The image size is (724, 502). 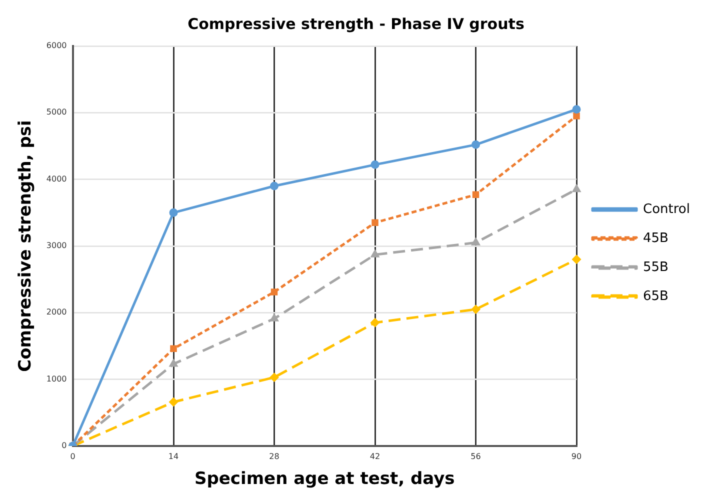 I want to click on y-tick-label: 6000, so click(x=56, y=45).